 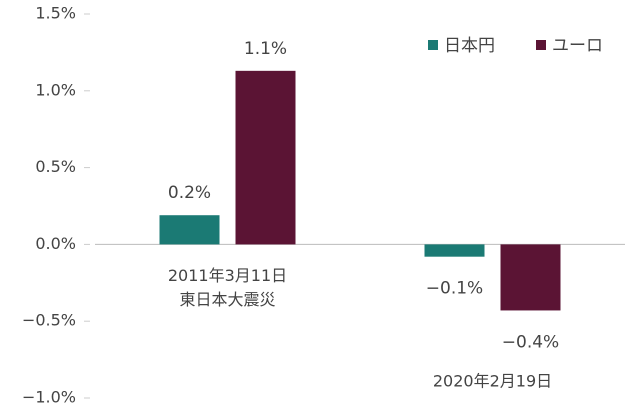 I want to click on value-label: −0.1%, so click(x=454, y=289).